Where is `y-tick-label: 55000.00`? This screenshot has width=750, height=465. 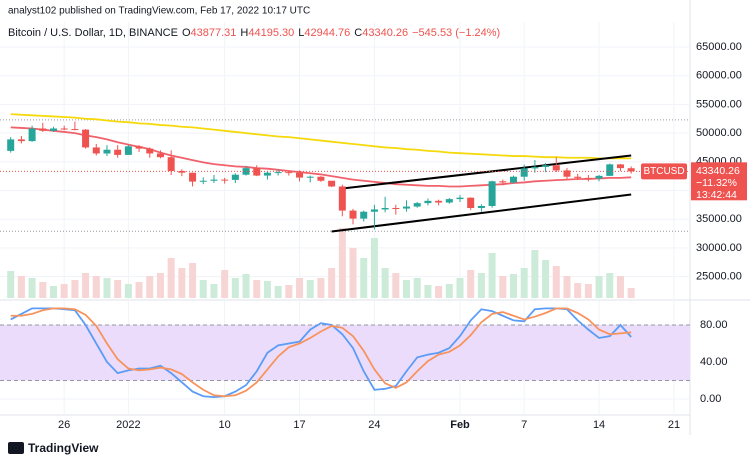
y-tick-label: 55000.00 is located at coordinates (719, 104).